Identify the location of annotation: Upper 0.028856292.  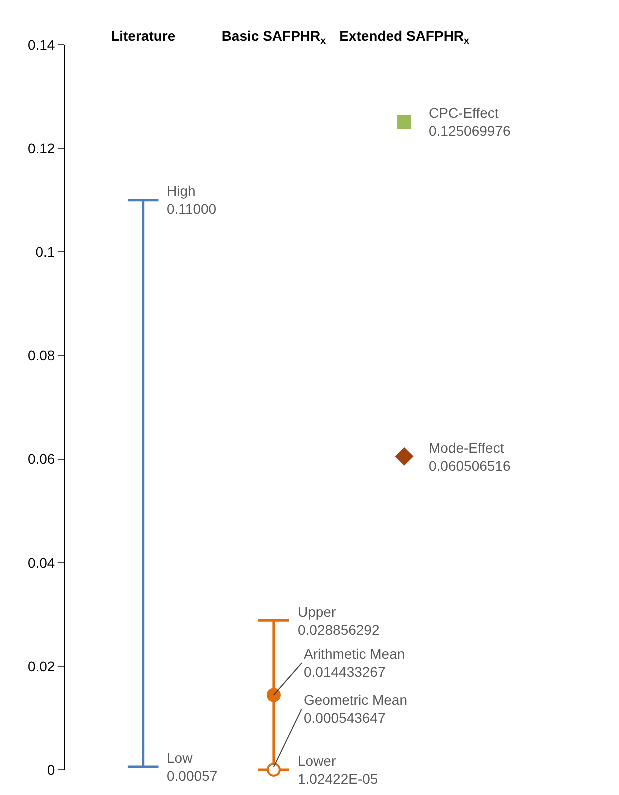
(339, 621).